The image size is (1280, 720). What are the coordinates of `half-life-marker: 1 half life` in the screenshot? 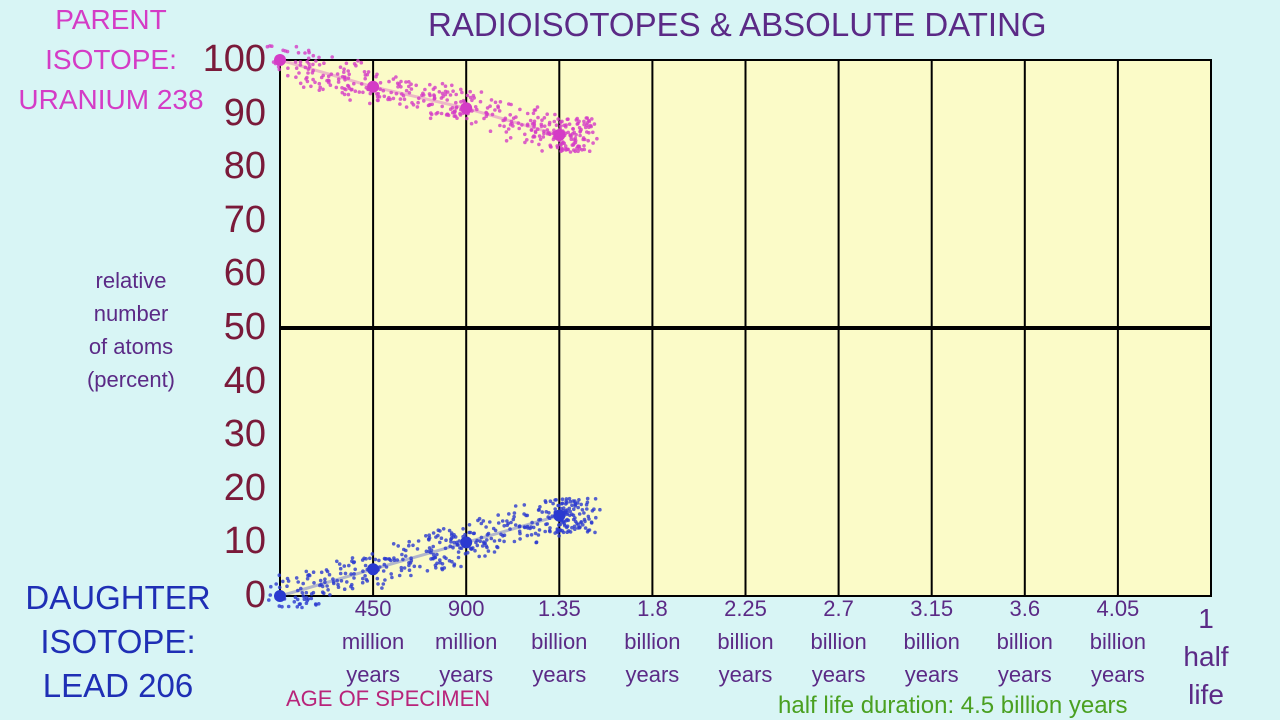 It's located at (1206, 657).